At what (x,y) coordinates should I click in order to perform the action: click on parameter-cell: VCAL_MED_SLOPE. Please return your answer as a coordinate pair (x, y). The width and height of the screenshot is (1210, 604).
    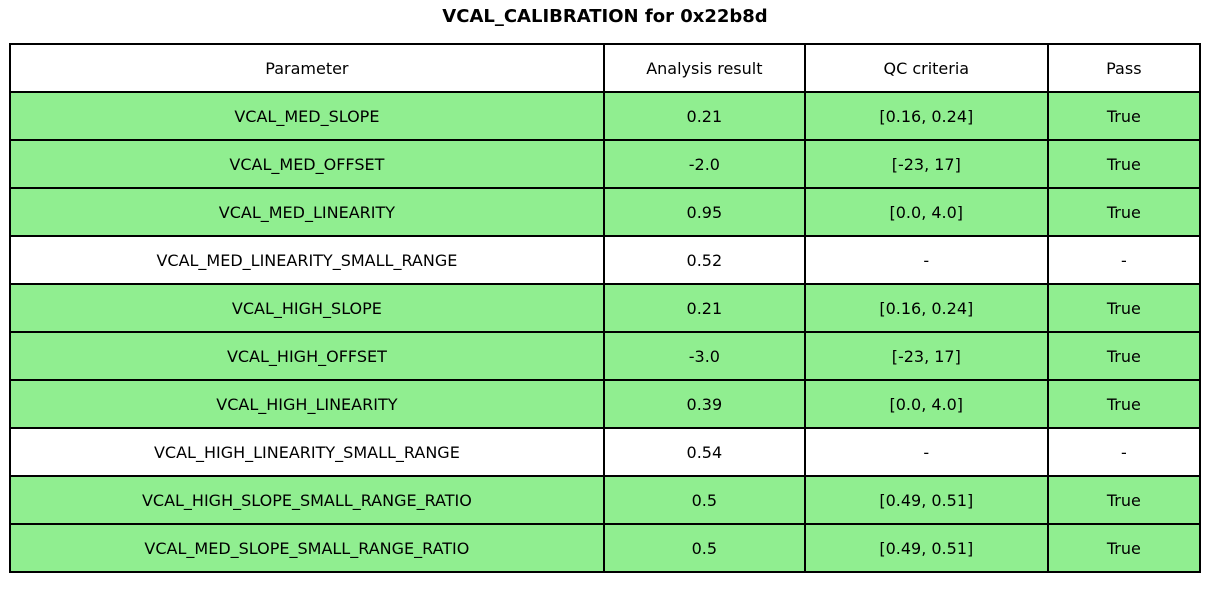
    Looking at the image, I should click on (307, 116).